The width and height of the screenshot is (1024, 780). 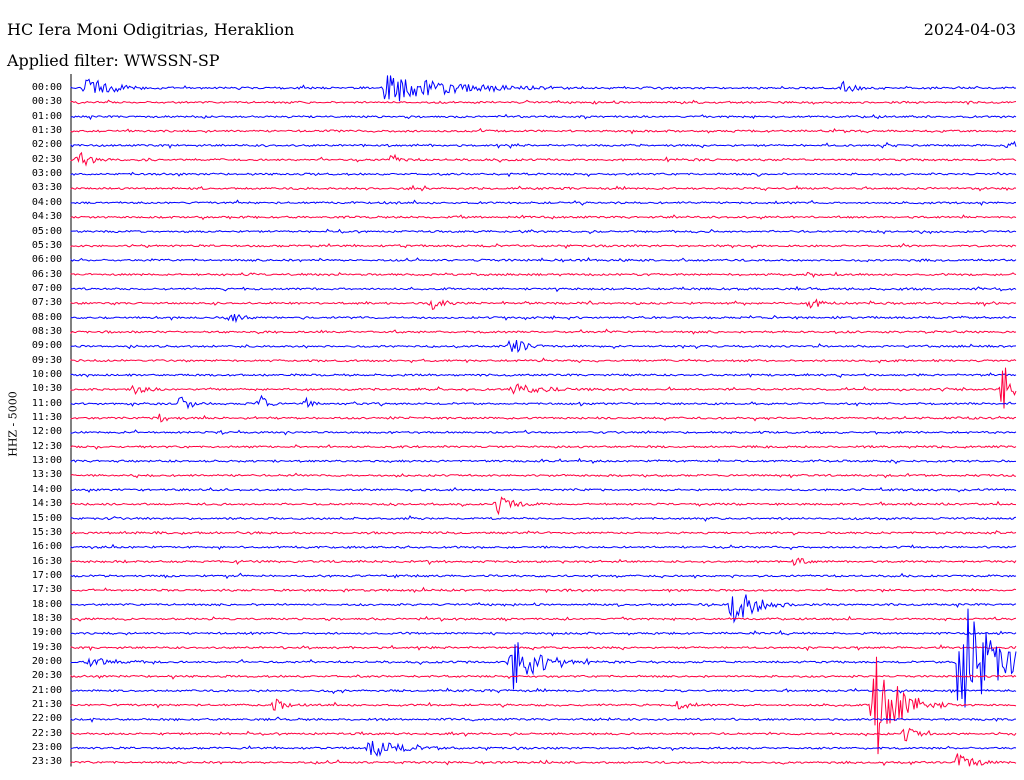 I want to click on tick-label: 14:00, so click(x=46, y=489).